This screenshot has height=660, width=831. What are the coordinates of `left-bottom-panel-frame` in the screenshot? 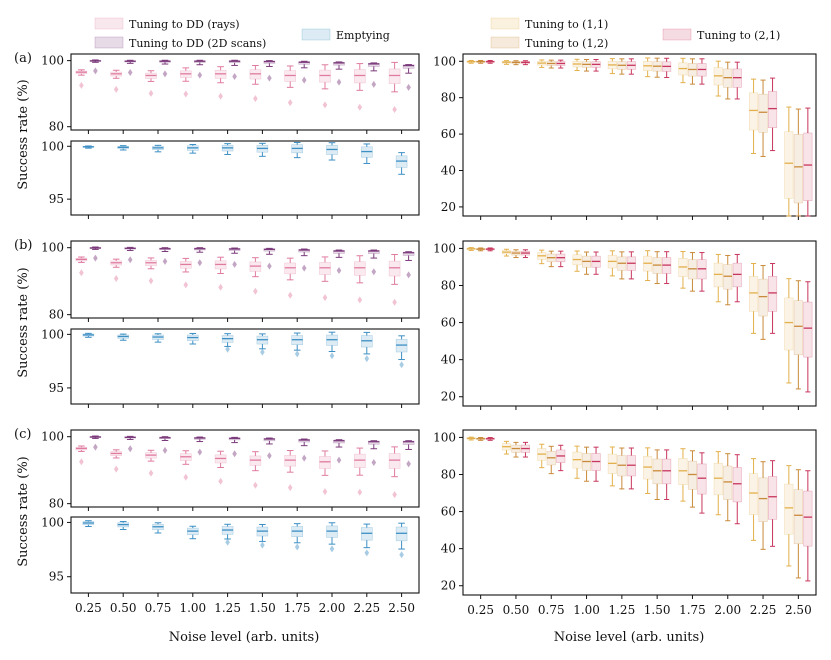 It's located at (245, 366).